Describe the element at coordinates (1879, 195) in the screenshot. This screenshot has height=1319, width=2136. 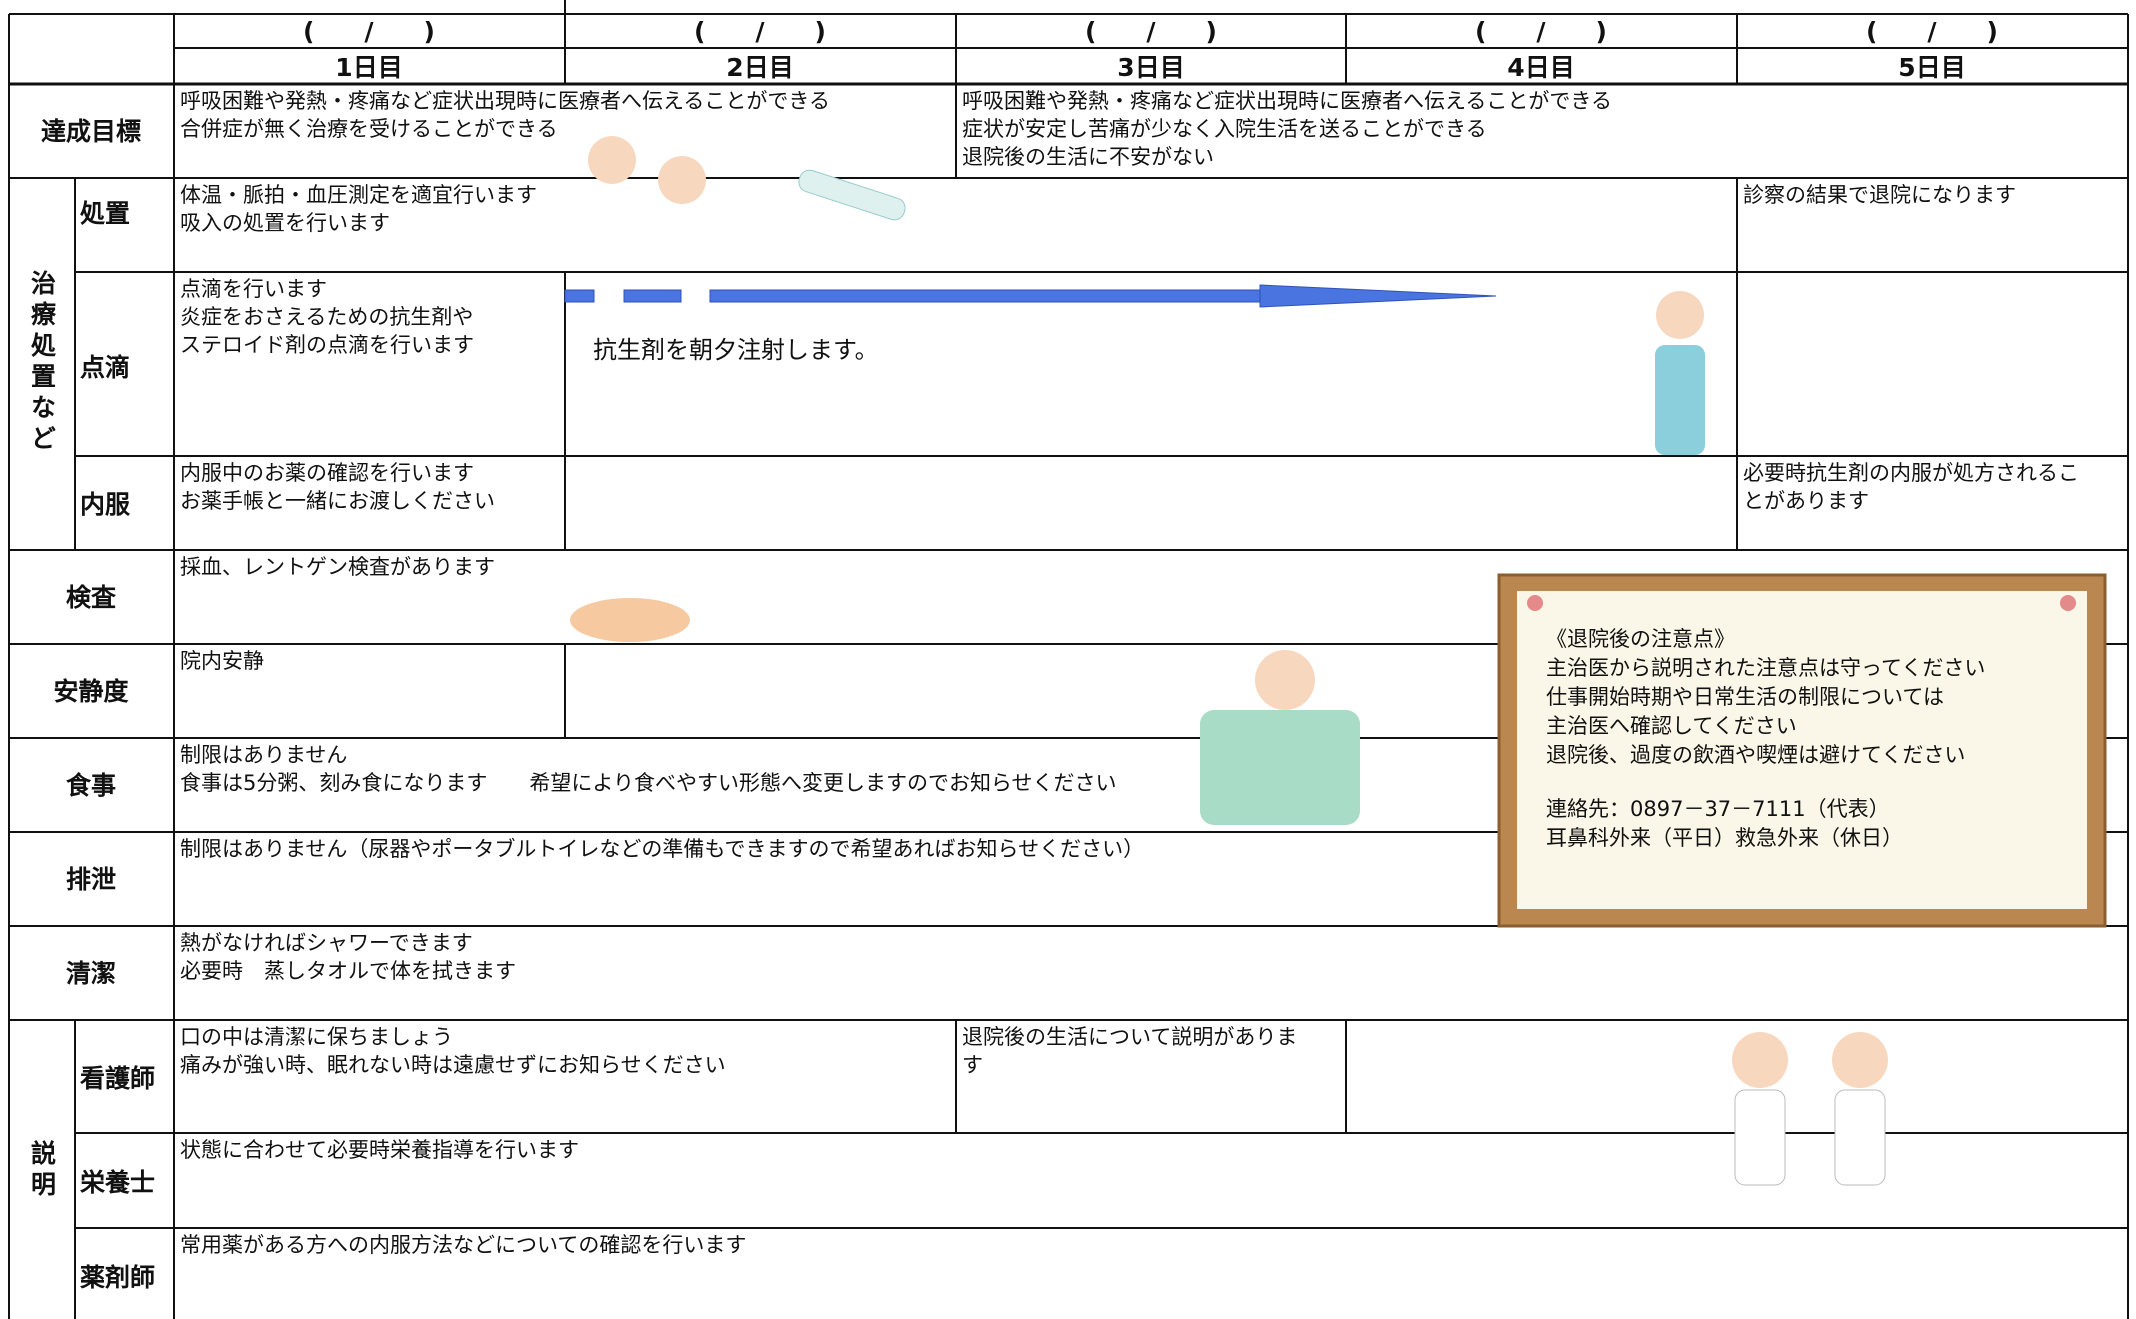
I see `cell-text: 診察の結果で退院になります` at that location.